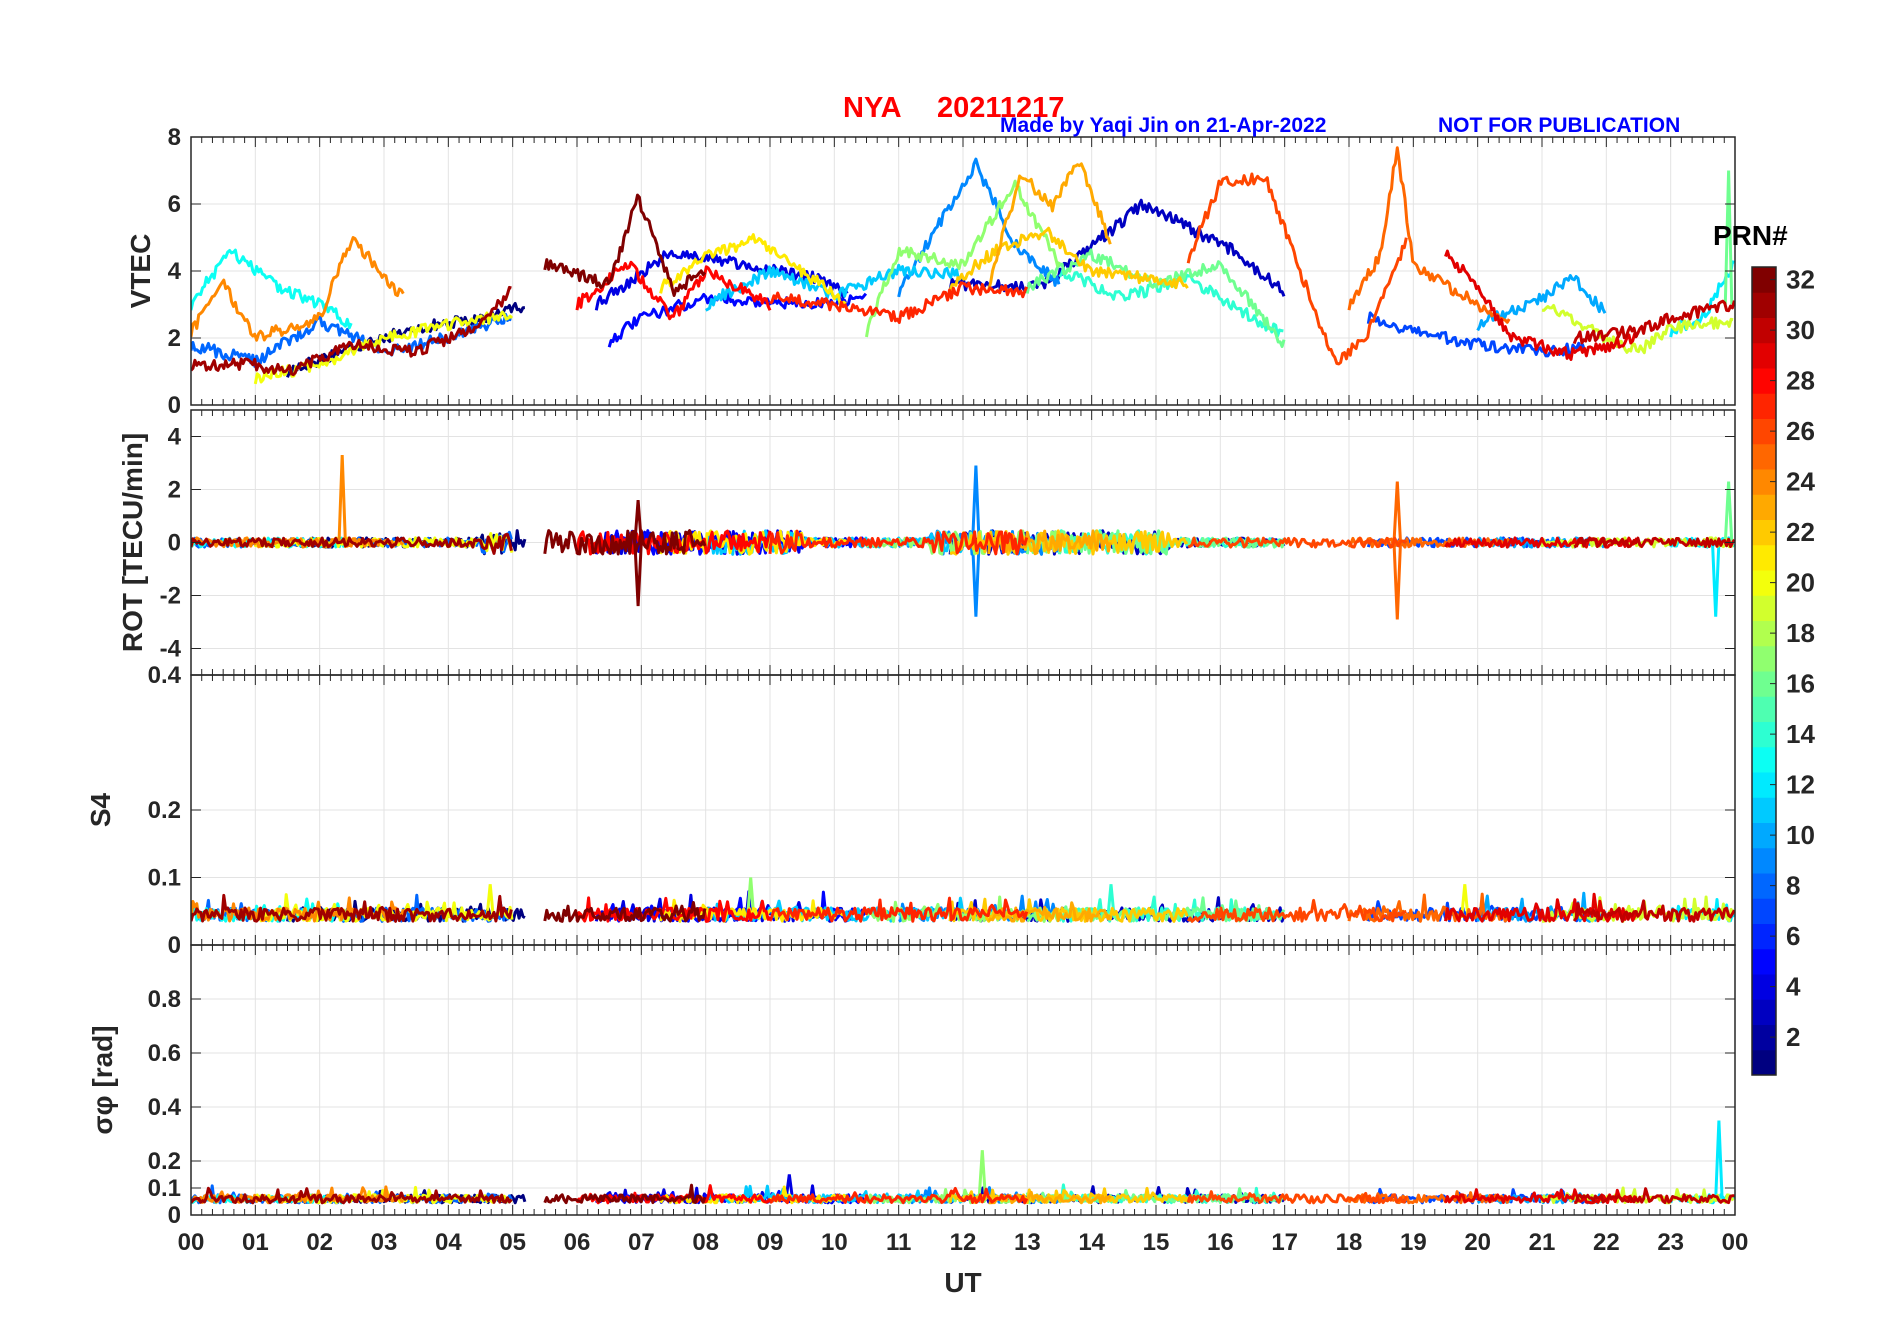  Describe the element at coordinates (1606, 1242) in the screenshot. I see `x-tick-label: 22` at that location.